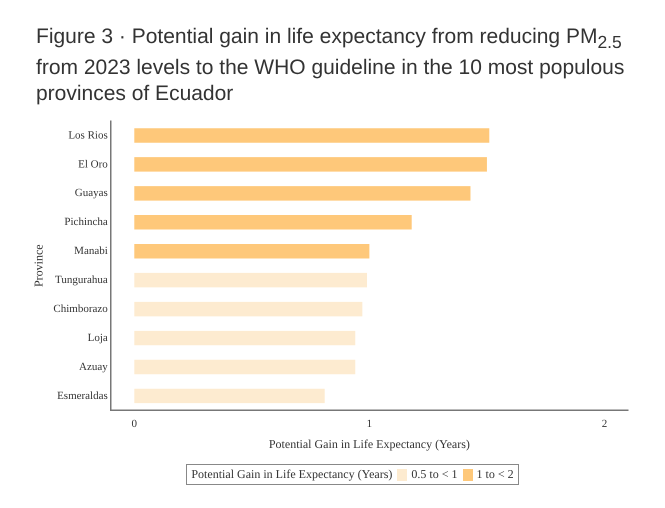  I want to click on y-tick-label: El Oro, so click(93, 164).